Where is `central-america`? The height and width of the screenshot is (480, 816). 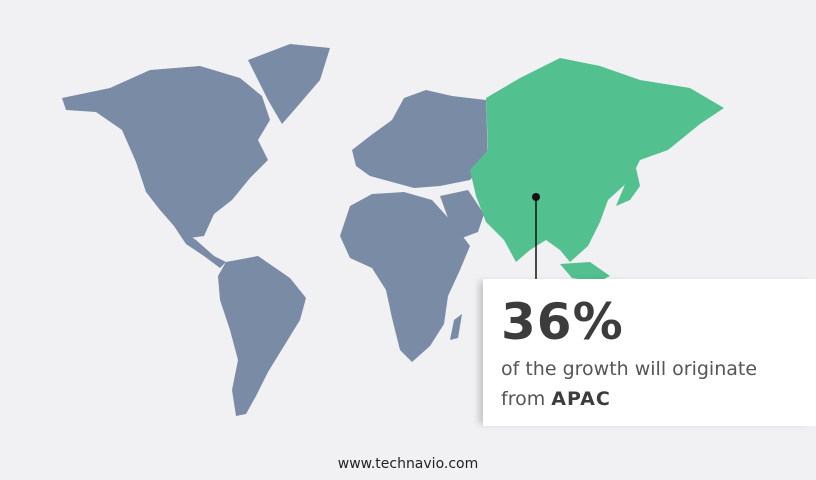
central-america is located at coordinates (200, 247).